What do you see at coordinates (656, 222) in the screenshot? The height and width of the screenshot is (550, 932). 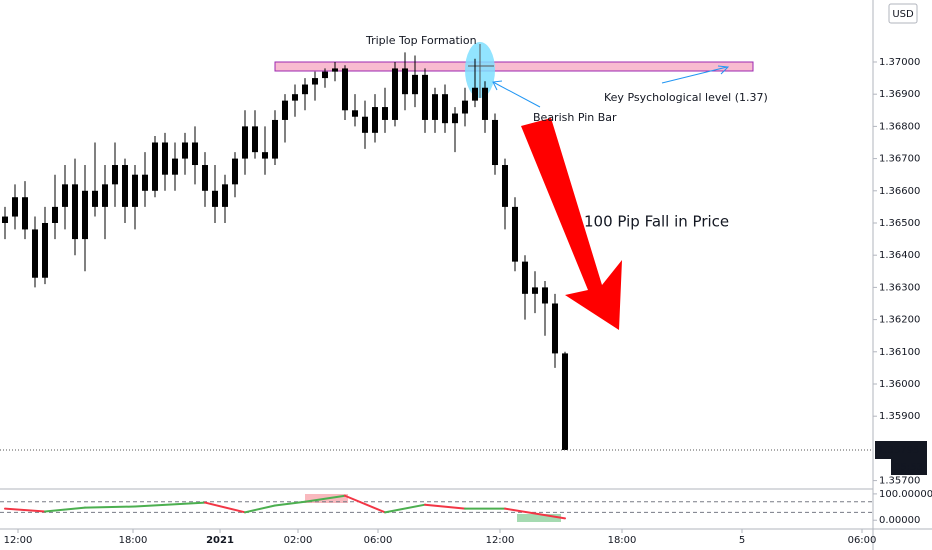 I see `fall-label: 100 Pip Fall in Price` at bounding box center [656, 222].